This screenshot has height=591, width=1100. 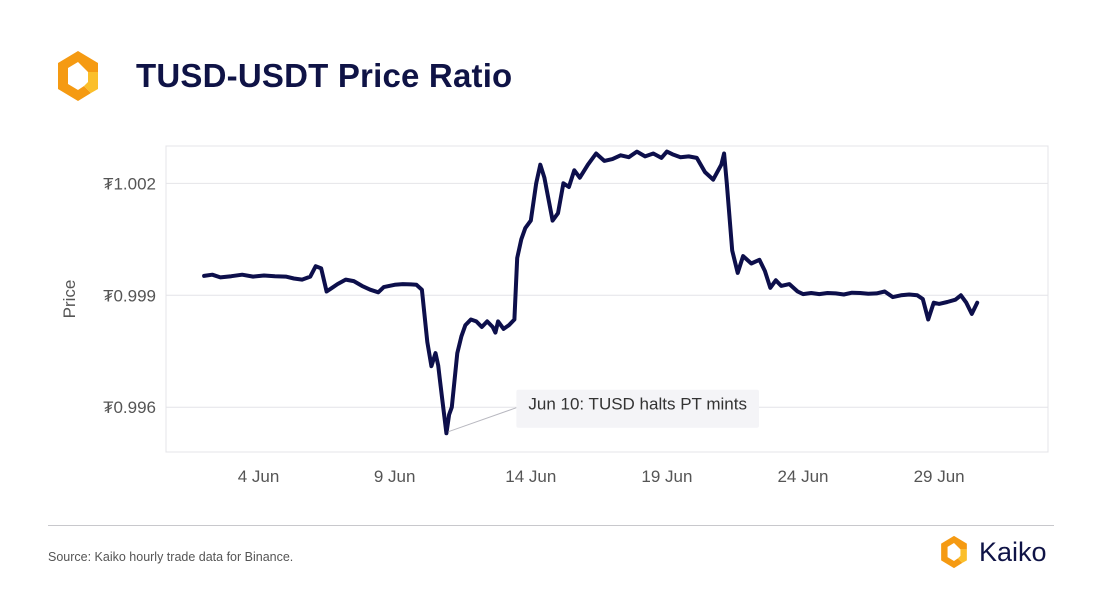 I want to click on x-tick-label: 29 Jun, so click(x=939, y=476).